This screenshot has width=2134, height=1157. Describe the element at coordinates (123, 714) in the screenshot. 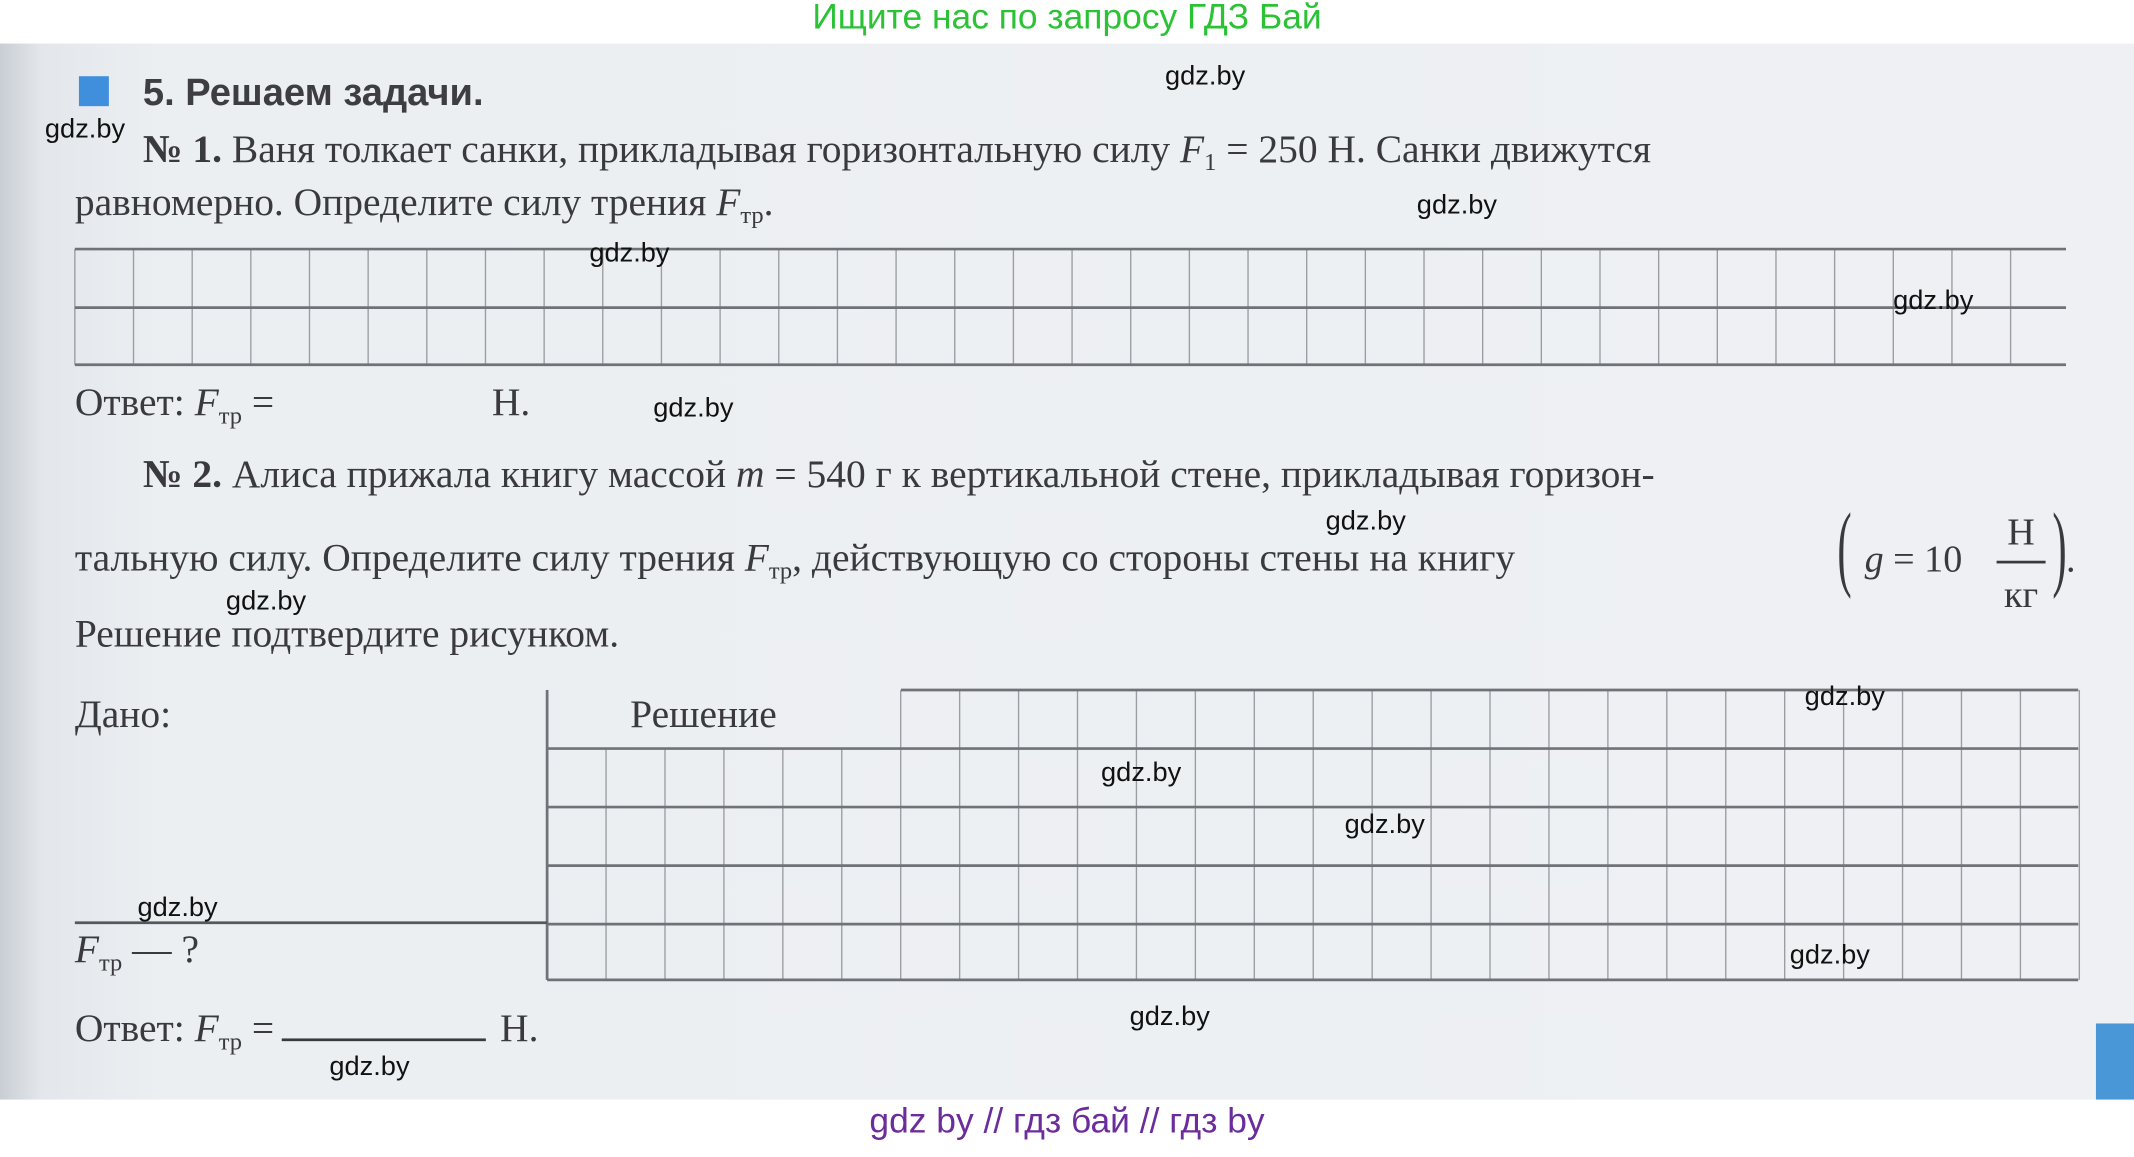

I see `given-label: Дано:` at that location.